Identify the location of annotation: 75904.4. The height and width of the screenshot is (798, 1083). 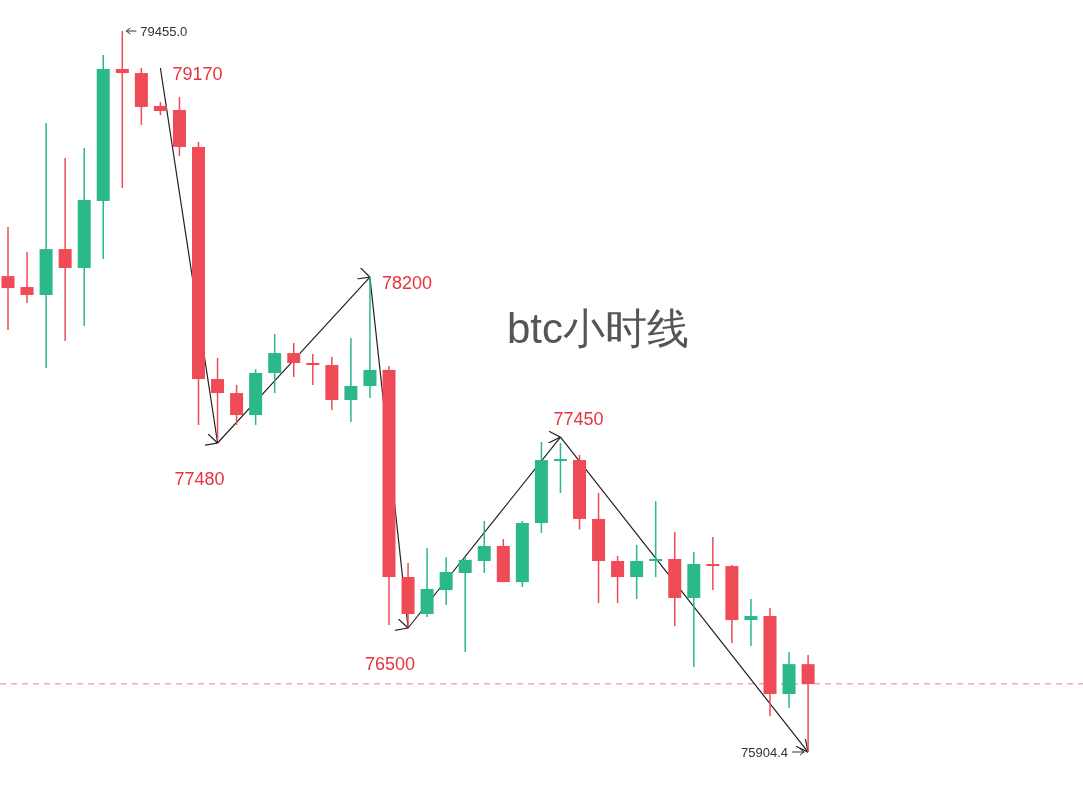
(765, 752).